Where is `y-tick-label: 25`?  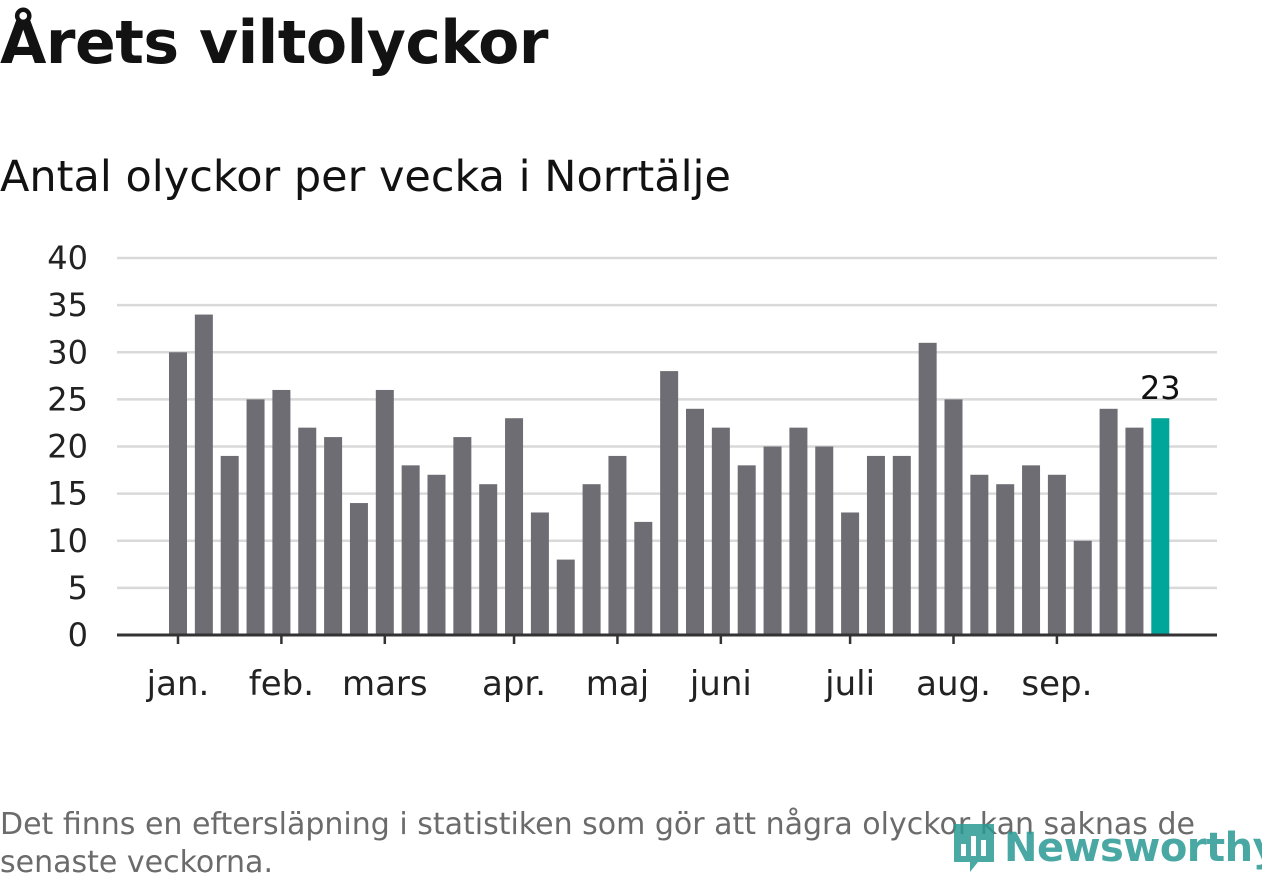 y-tick-label: 25 is located at coordinates (67, 399).